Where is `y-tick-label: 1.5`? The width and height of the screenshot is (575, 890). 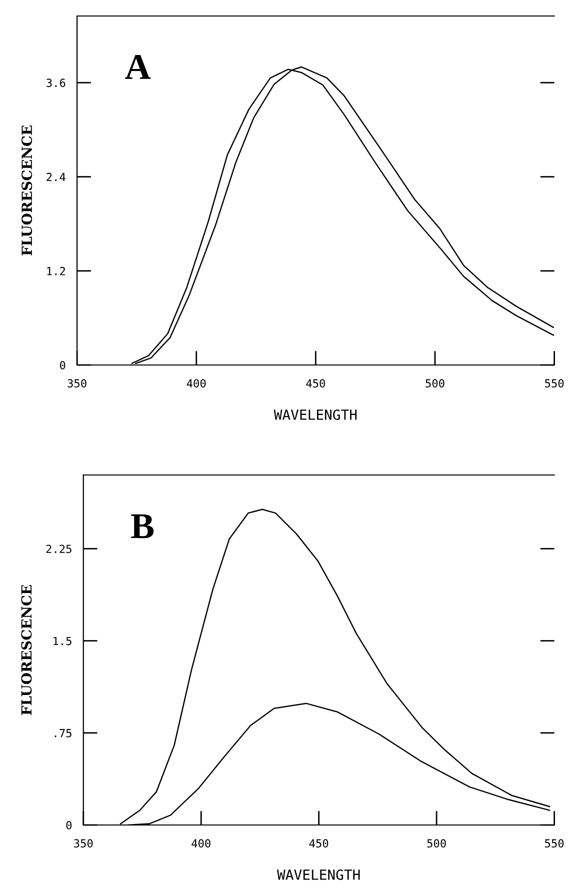
y-tick-label: 1.5 is located at coordinates (63, 641).